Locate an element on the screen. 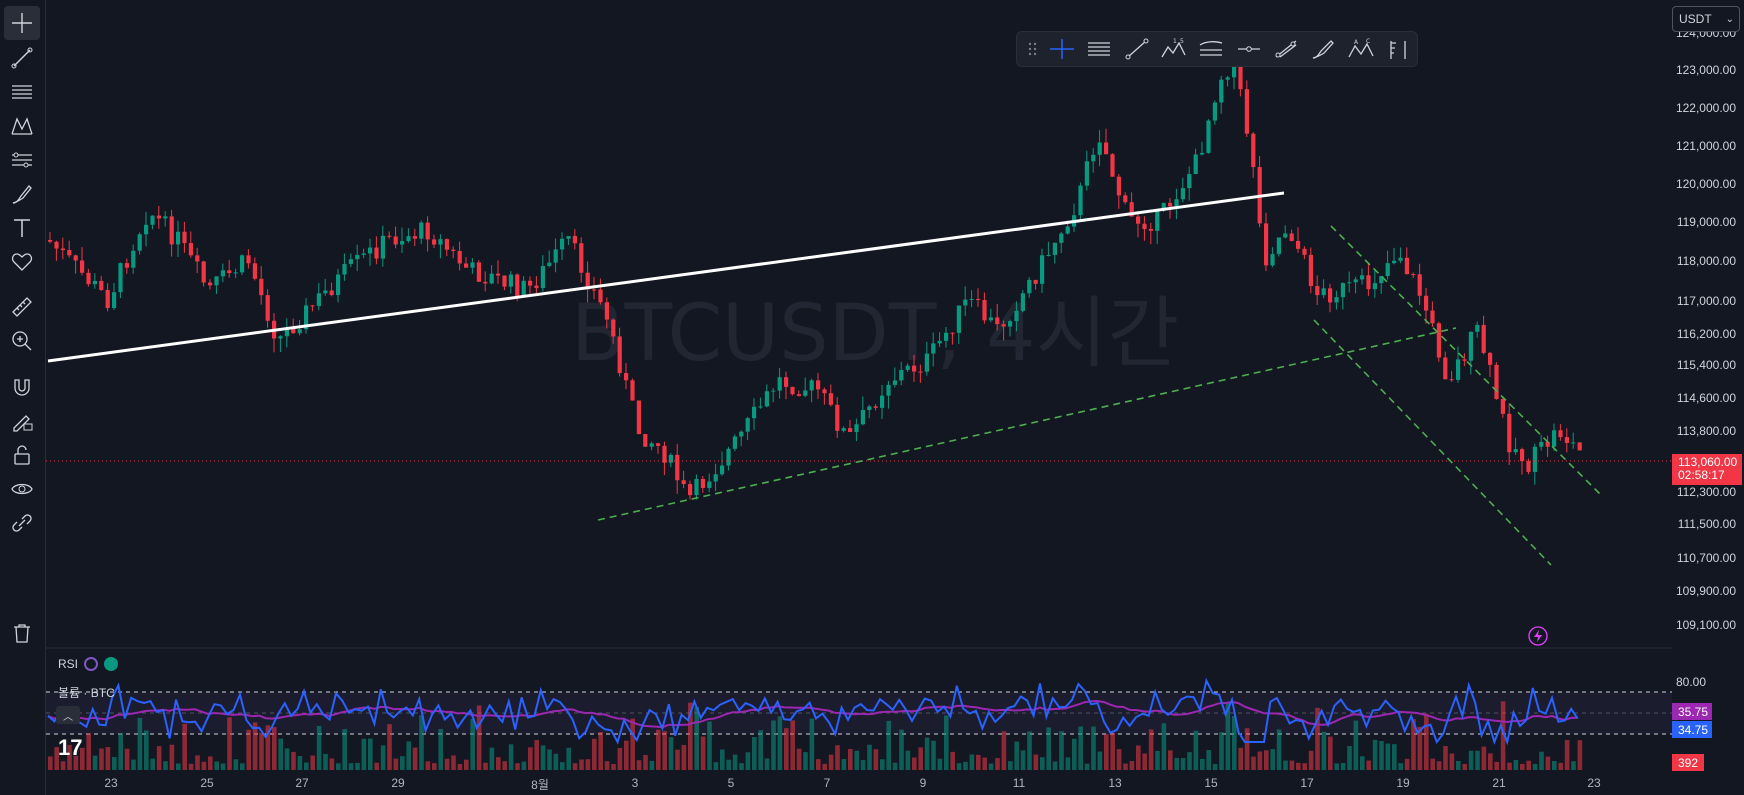 The image size is (1744, 795). trend-line-tool is located at coordinates (22, 58).